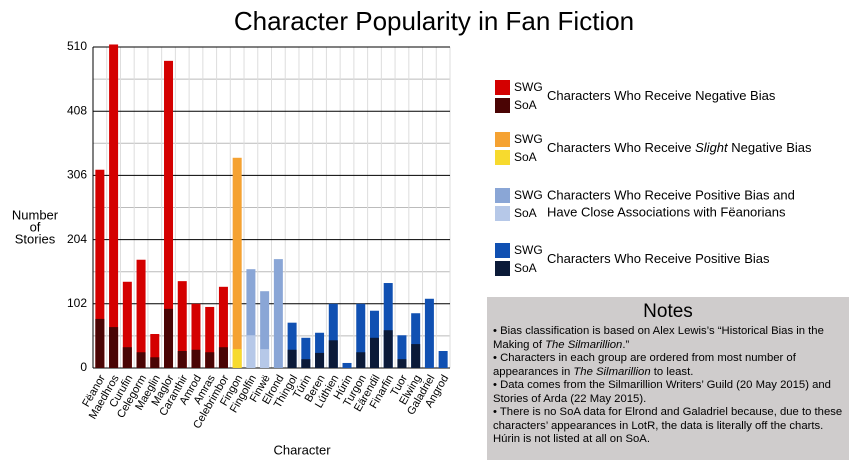 The width and height of the screenshot is (850, 463). What do you see at coordinates (35, 226) in the screenshot?
I see `y-axis-label: of` at bounding box center [35, 226].